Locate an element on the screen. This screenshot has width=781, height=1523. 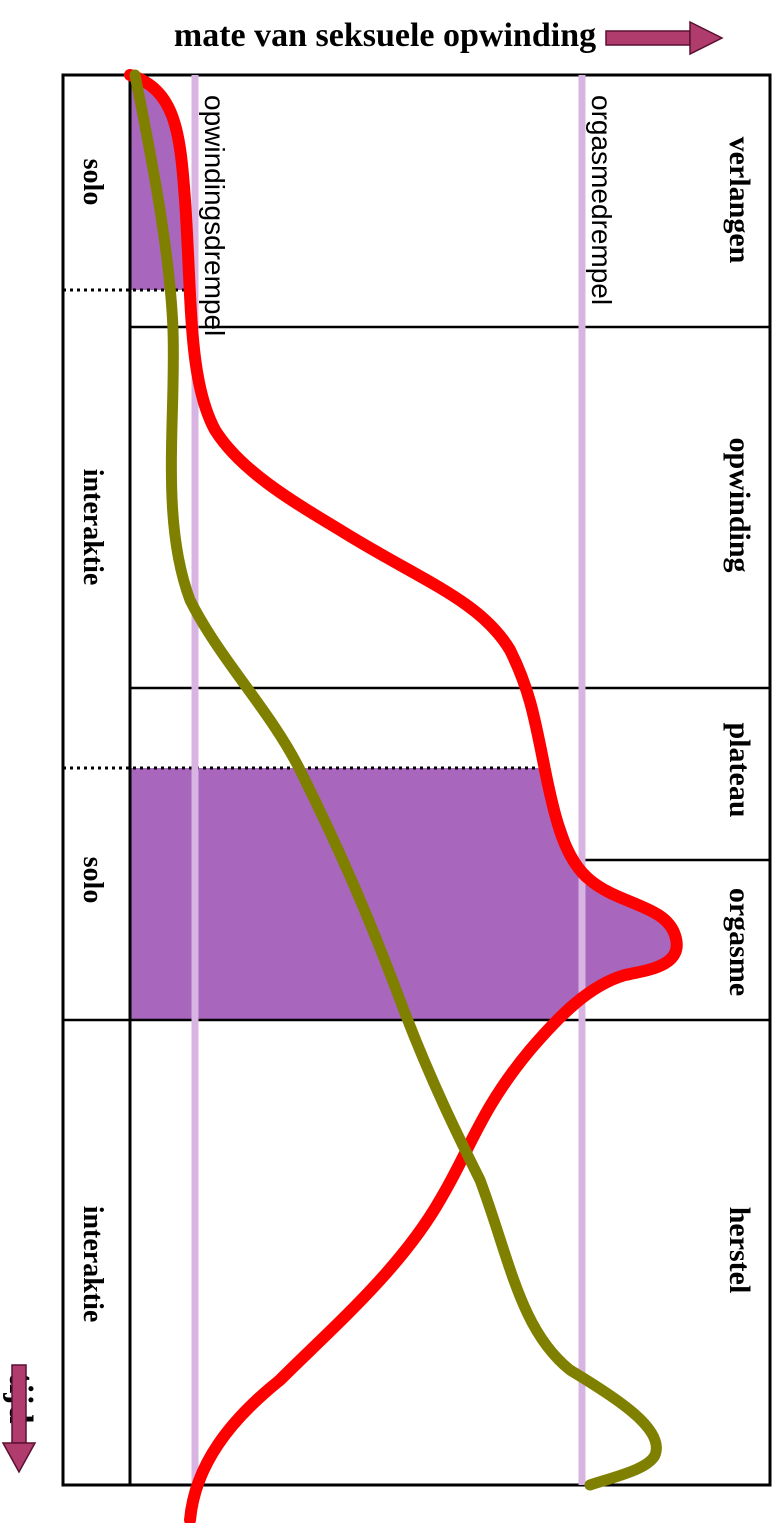
down-arrow-icon is located at coordinates (19, 1419).